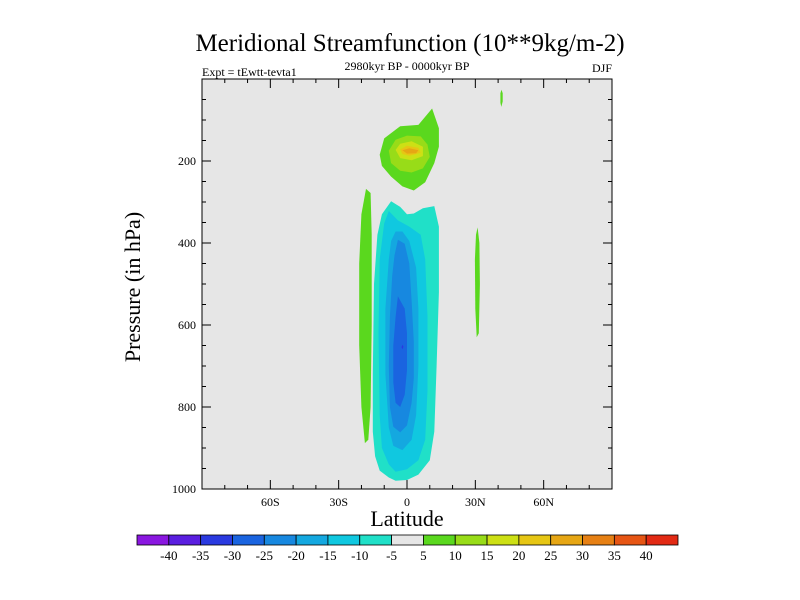  I want to click on colorbar-label: 20, so click(518, 555).